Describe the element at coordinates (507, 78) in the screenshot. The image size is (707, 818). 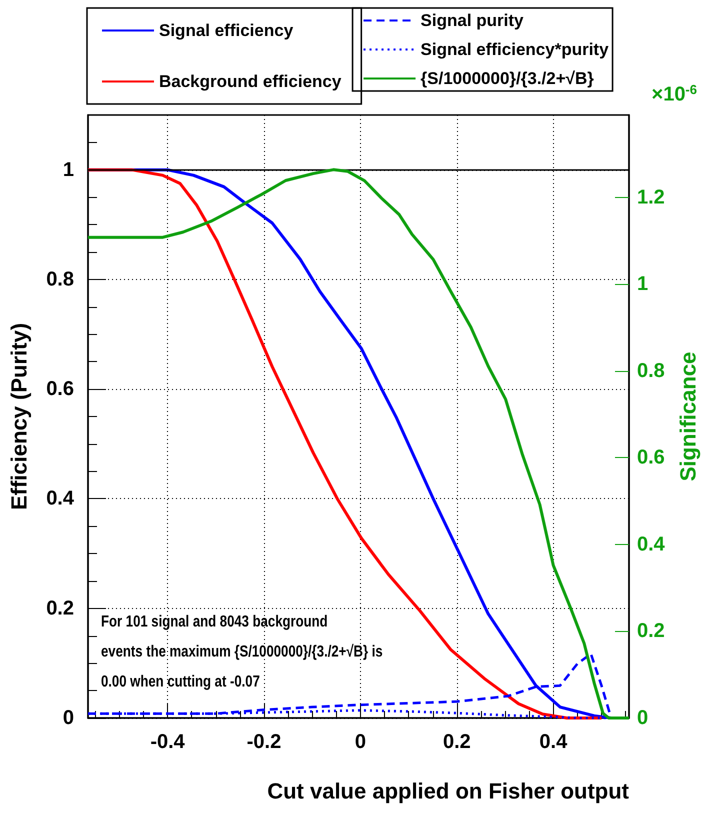
I see `legend-label: {S/1000000}/{3./2+√B}` at that location.